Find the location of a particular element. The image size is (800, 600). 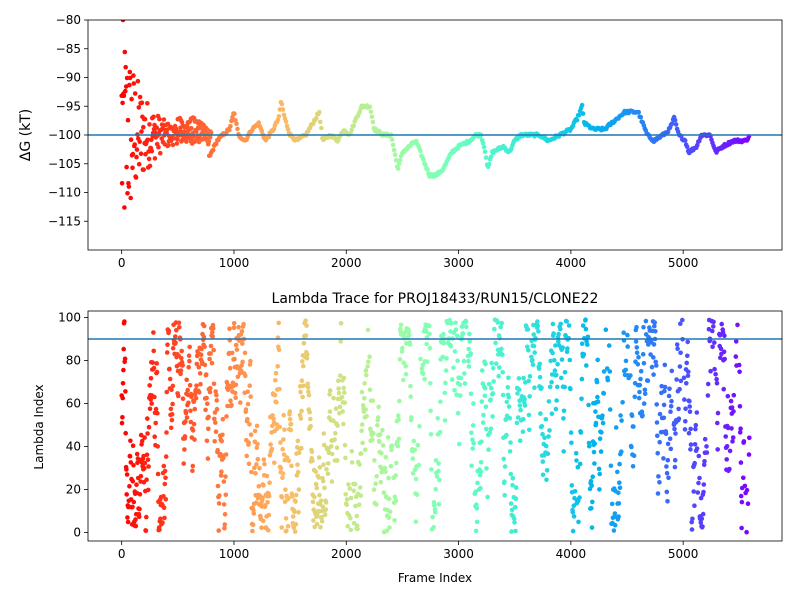

top-y-tick-label: −105 is located at coordinates (64, 164).